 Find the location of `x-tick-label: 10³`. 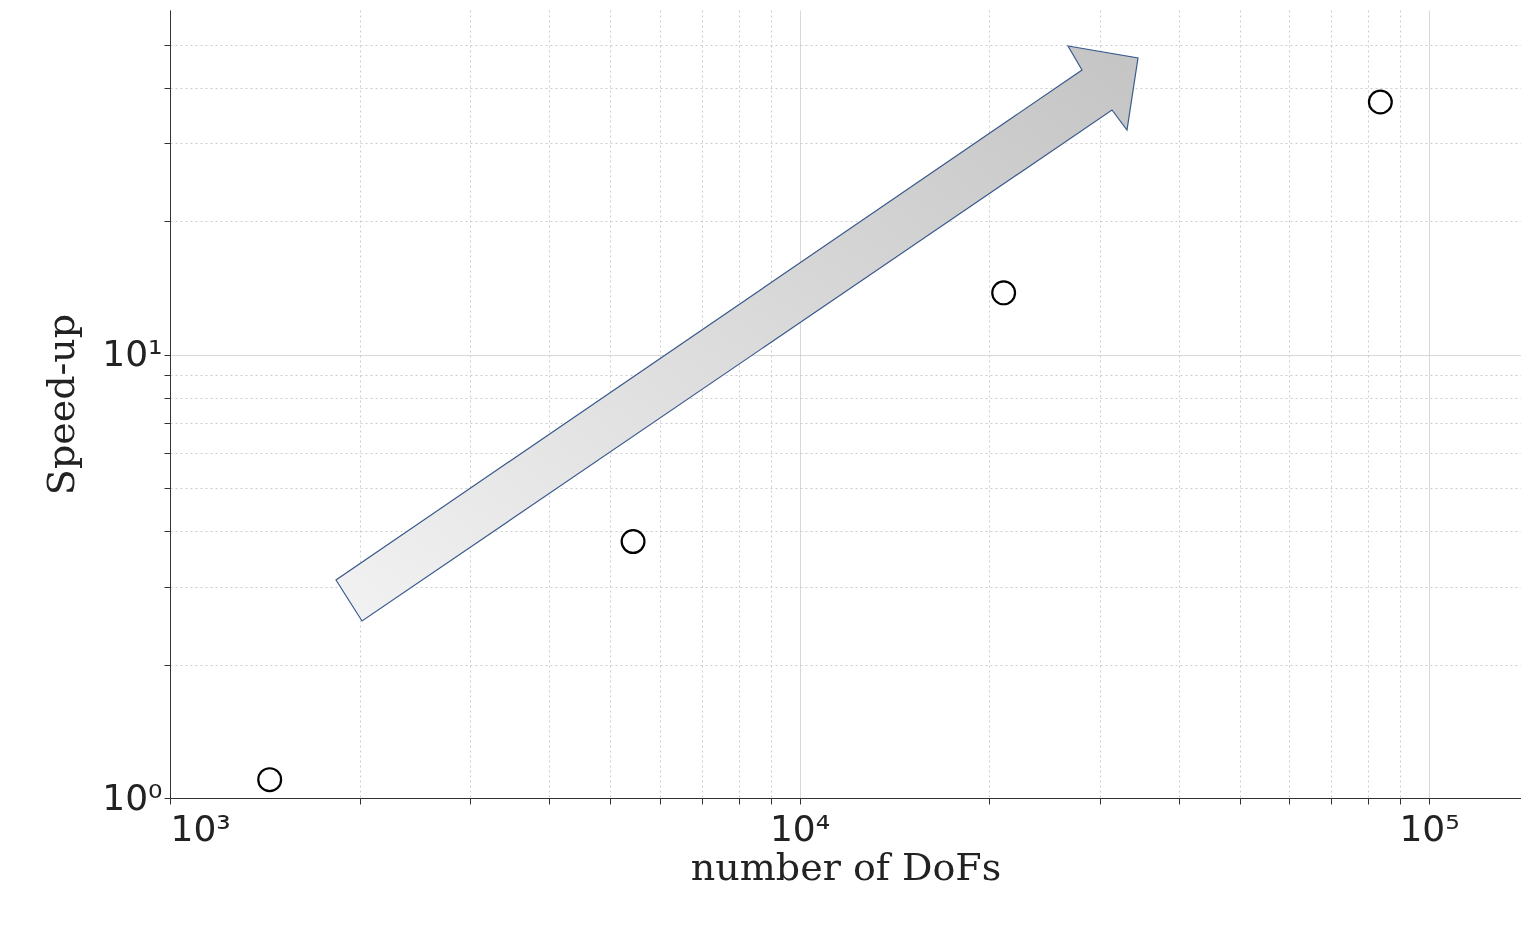

x-tick-label: 10³ is located at coordinates (200, 828).